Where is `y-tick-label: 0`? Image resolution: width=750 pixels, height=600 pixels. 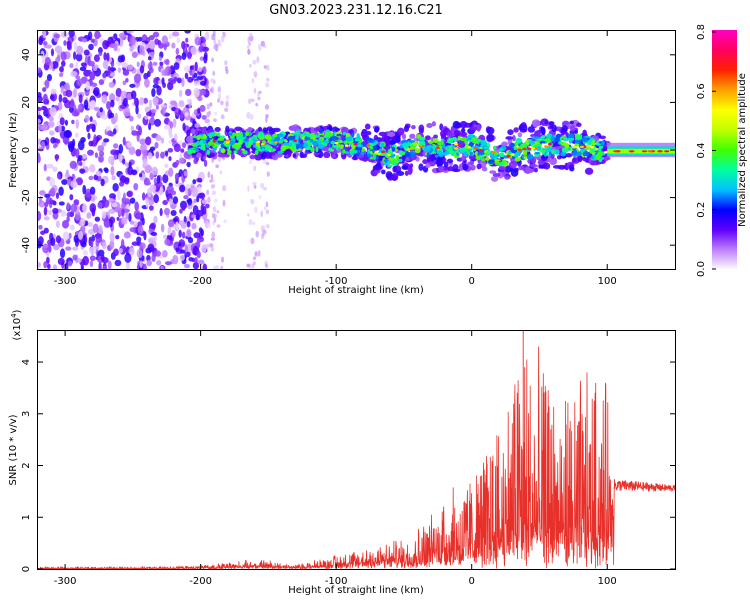
y-tick-label: 0 is located at coordinates (26, 150).